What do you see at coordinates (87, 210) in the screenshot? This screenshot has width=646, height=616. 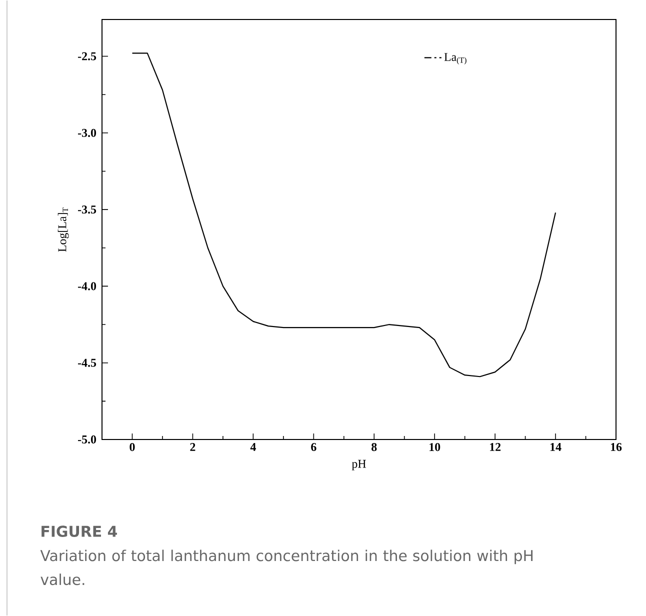 I see `y-tick-label: -3.5` at bounding box center [87, 210].